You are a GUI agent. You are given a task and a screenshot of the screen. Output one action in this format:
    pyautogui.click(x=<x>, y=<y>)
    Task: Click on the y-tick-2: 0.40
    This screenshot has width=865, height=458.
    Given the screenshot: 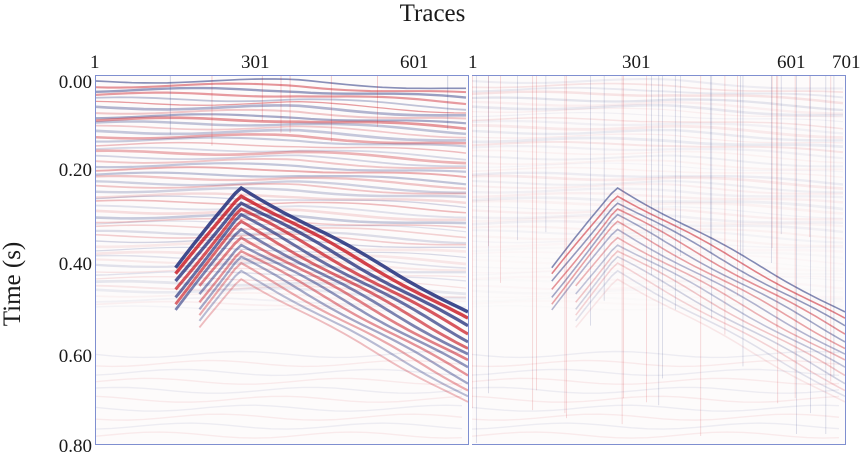 What is the action you would take?
    pyautogui.click(x=75, y=264)
    